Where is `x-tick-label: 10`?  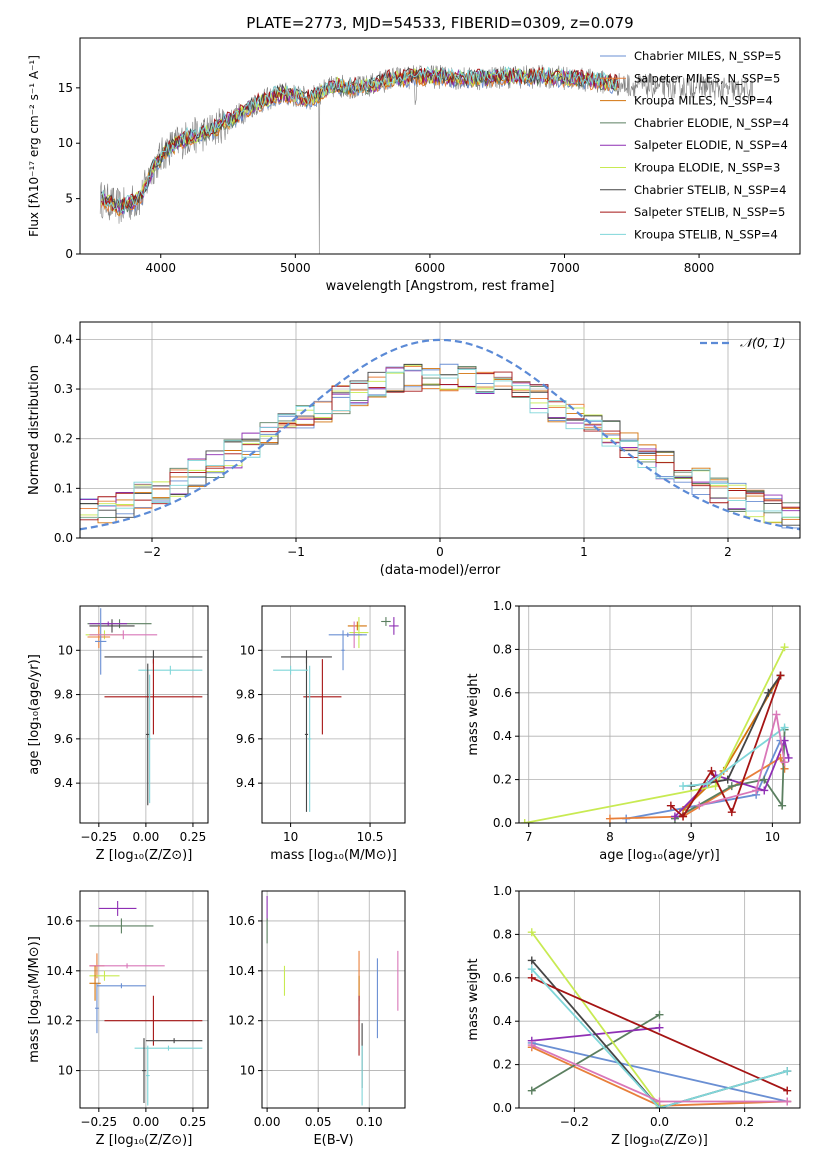 x-tick-label: 10 is located at coordinates (290, 837).